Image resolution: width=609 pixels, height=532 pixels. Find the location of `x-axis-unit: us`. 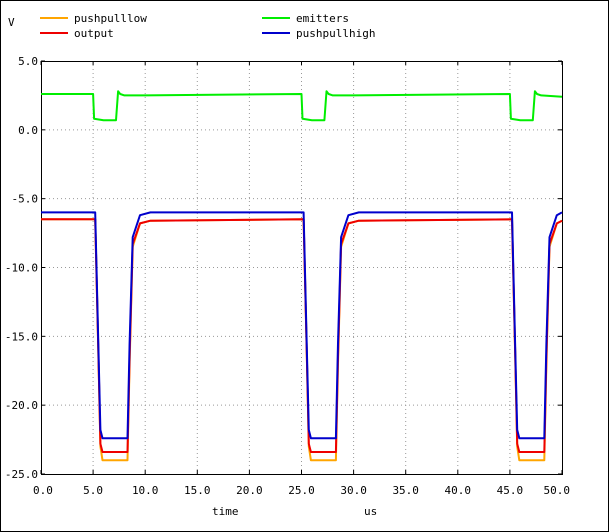

x-axis-unit: us is located at coordinates (370, 511).